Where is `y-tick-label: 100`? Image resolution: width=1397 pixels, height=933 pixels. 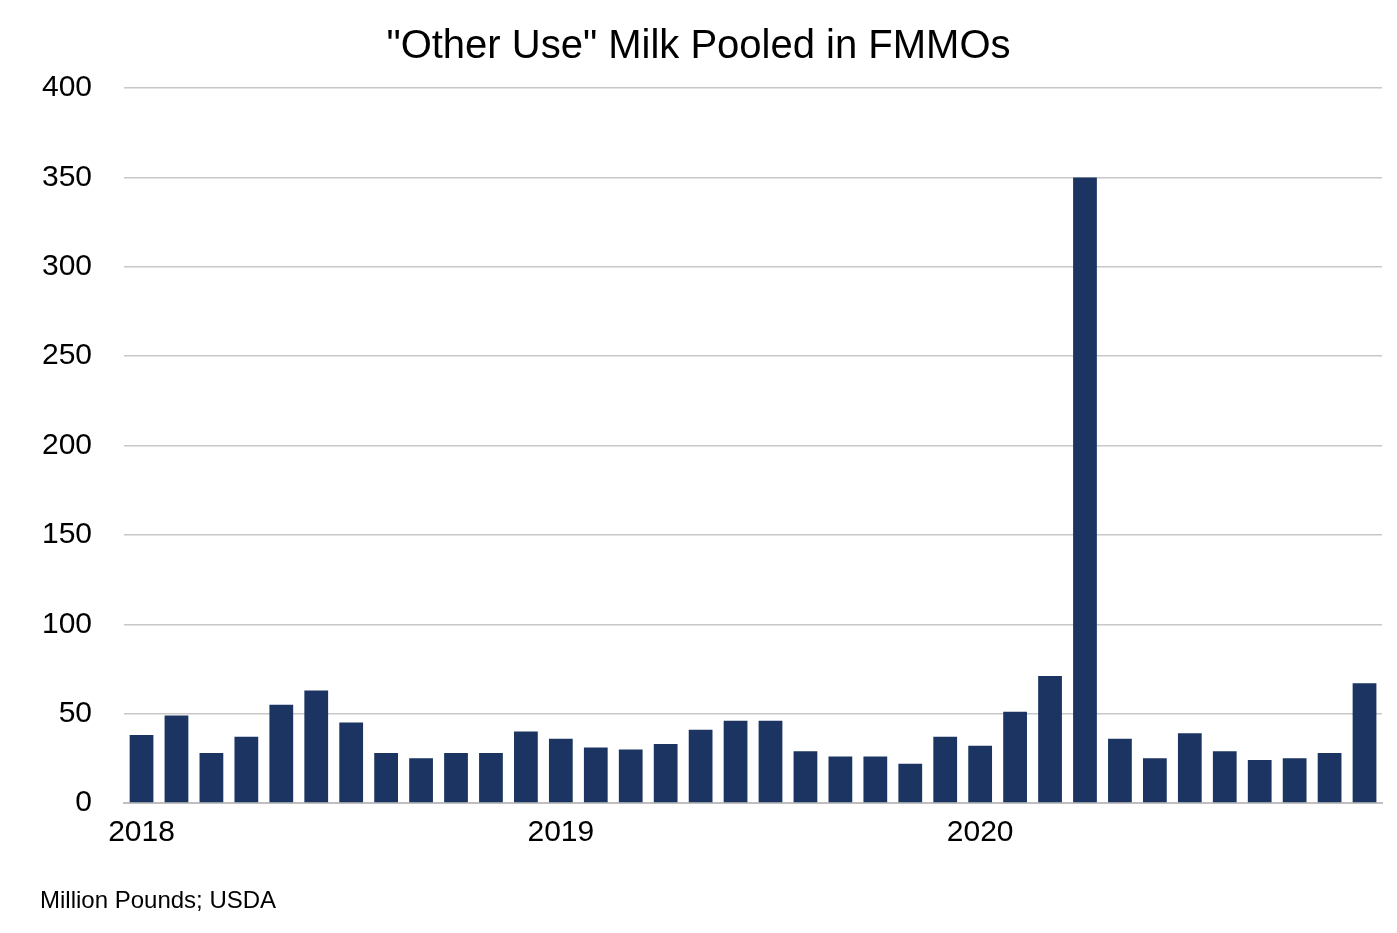
y-tick-label: 100 is located at coordinates (67, 622).